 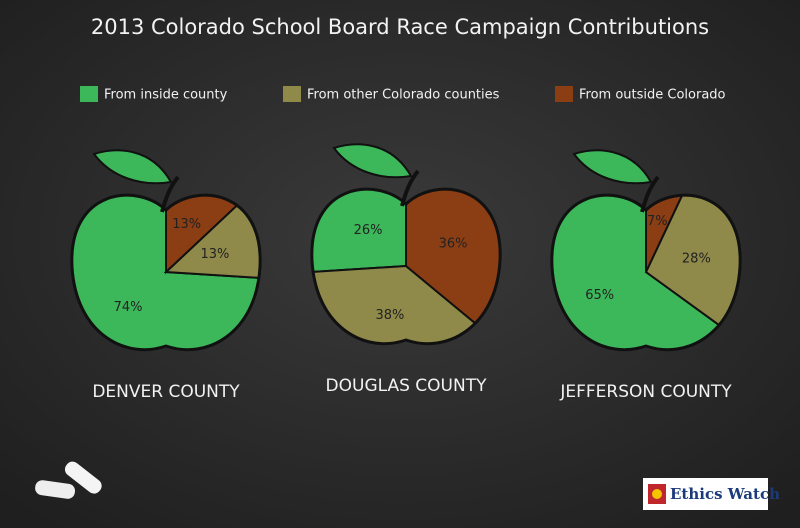 What do you see at coordinates (657, 221) in the screenshot?
I see `value-label: 7%` at bounding box center [657, 221].